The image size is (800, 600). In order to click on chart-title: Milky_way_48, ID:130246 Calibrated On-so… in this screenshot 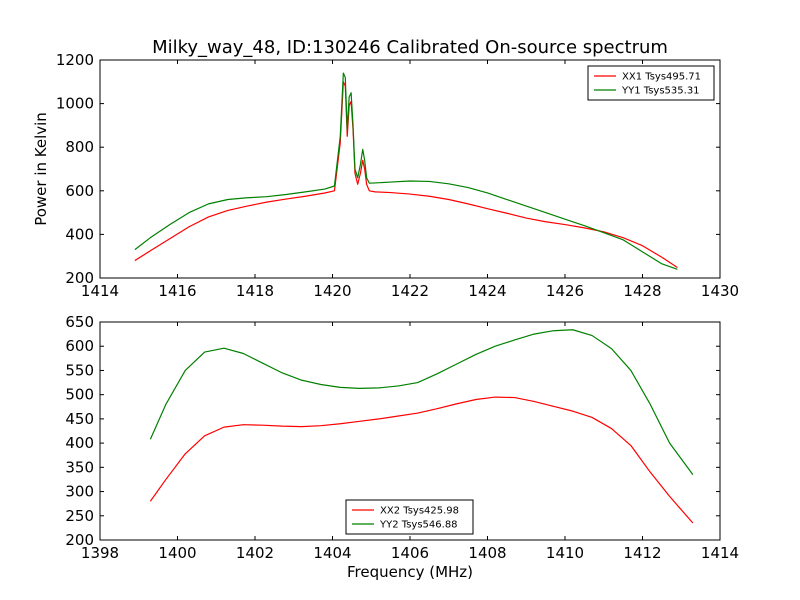, I will do `click(410, 47)`.